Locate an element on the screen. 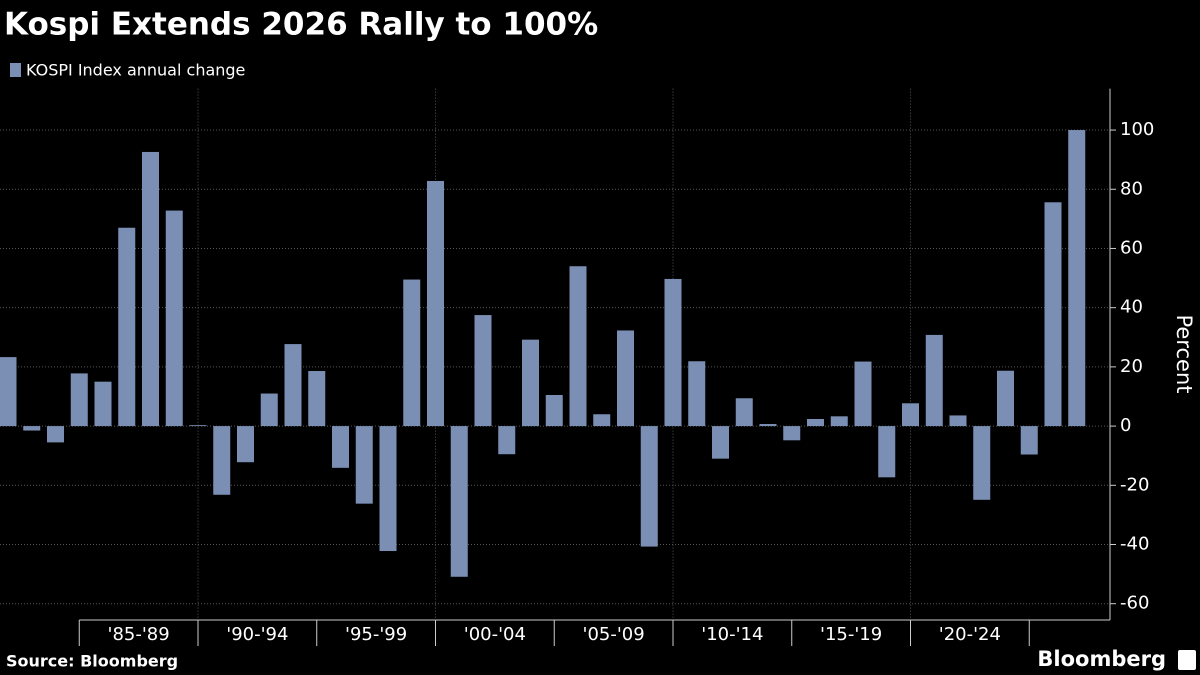 Image resolution: width=1200 pixels, height=675 pixels. x-group-label: '15-'19 is located at coordinates (851, 634).